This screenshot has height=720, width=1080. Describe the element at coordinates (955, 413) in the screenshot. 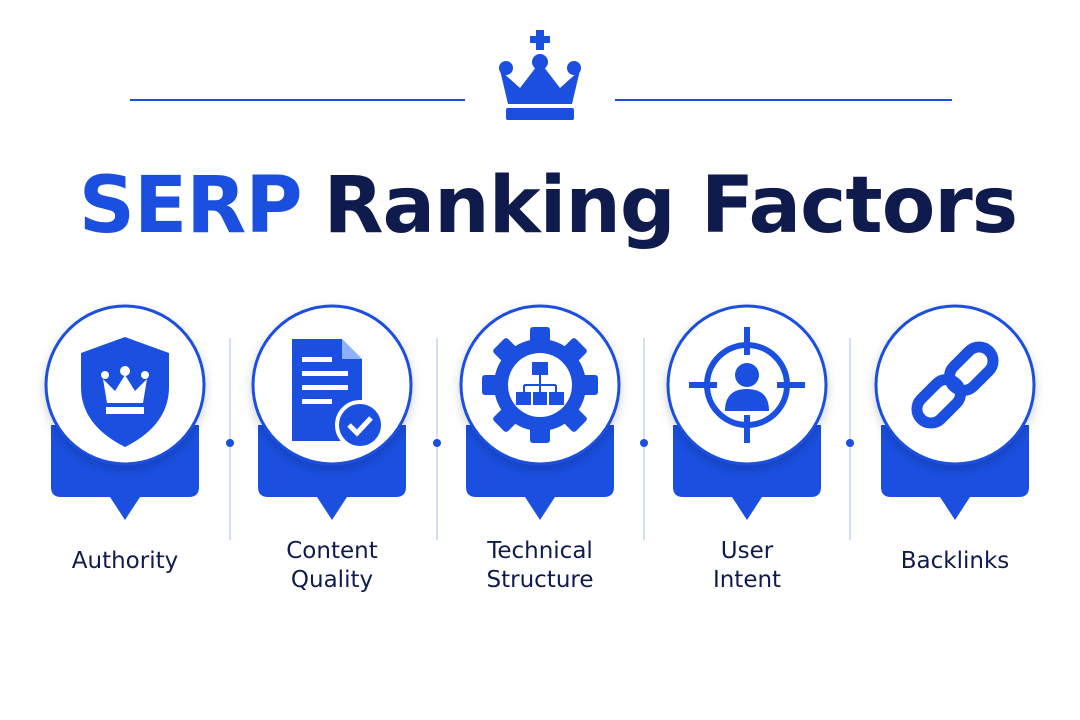

I see `backlinks-icon` at that location.